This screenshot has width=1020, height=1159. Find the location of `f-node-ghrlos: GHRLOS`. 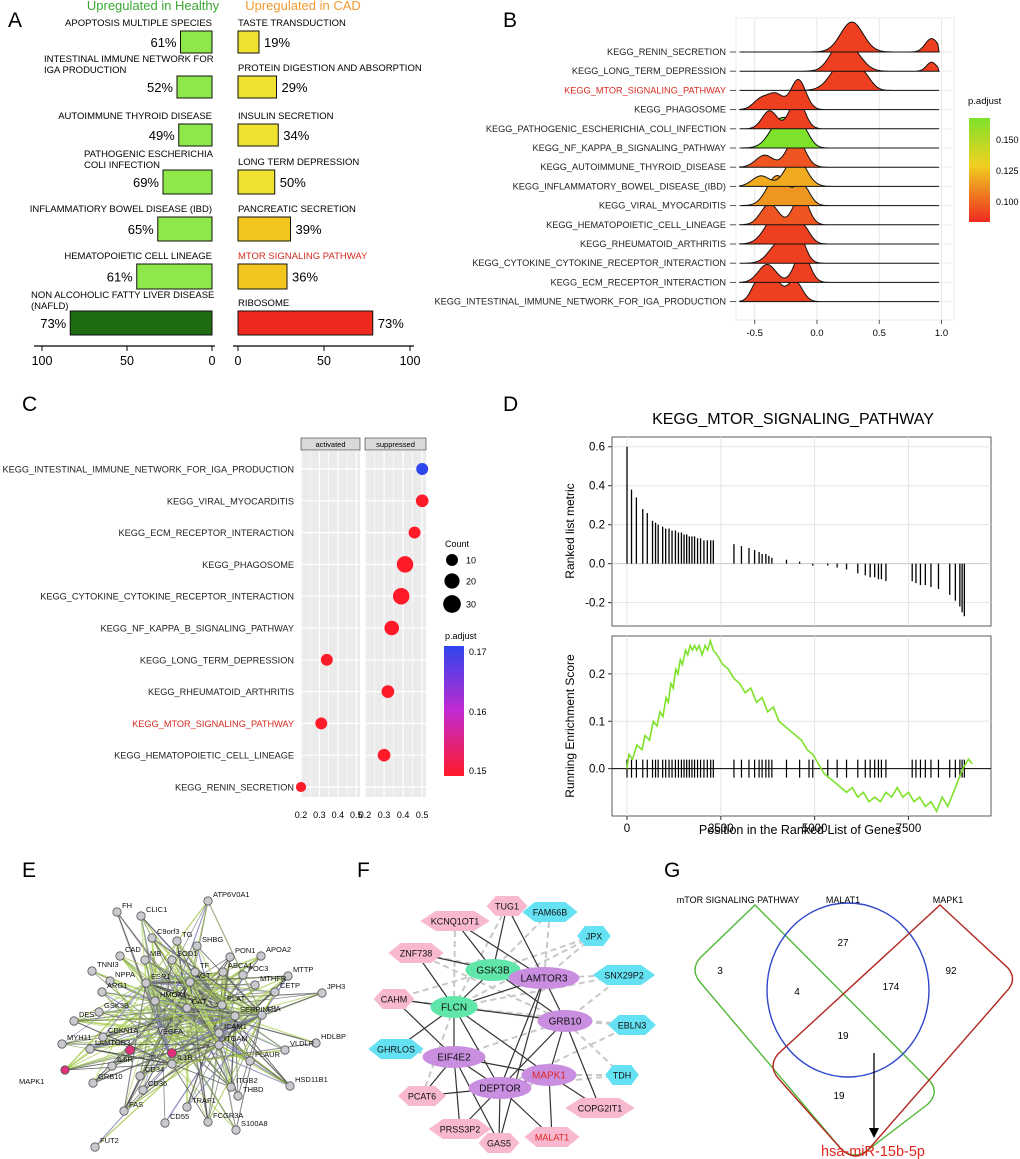

f-node-ghrlos: GHRLOS is located at coordinates (396, 1049).